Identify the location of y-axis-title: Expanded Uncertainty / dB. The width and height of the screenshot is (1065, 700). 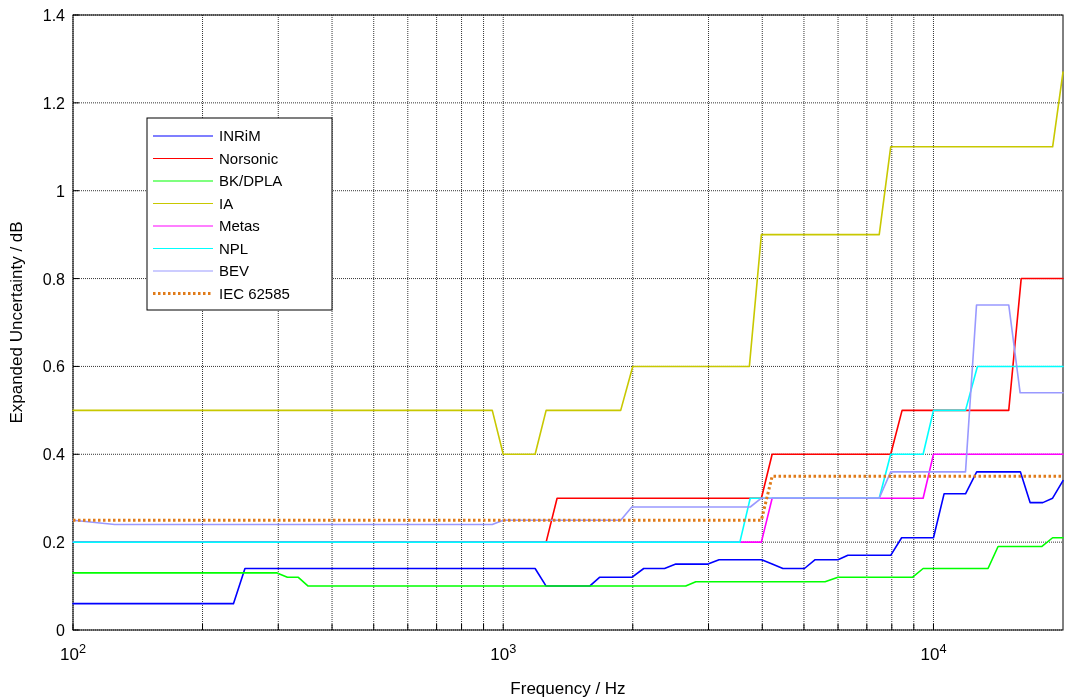
(16, 322).